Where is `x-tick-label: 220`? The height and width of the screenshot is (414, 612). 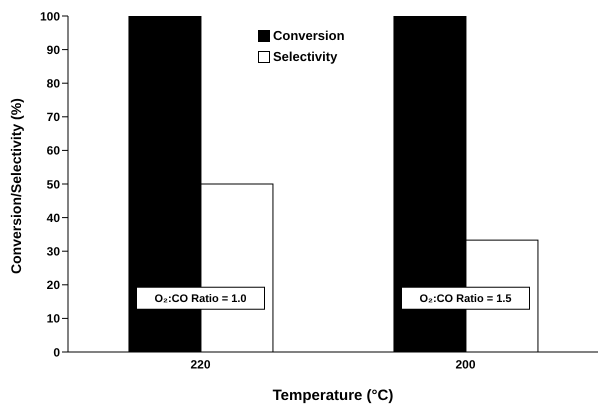 x-tick-label: 220 is located at coordinates (200, 365).